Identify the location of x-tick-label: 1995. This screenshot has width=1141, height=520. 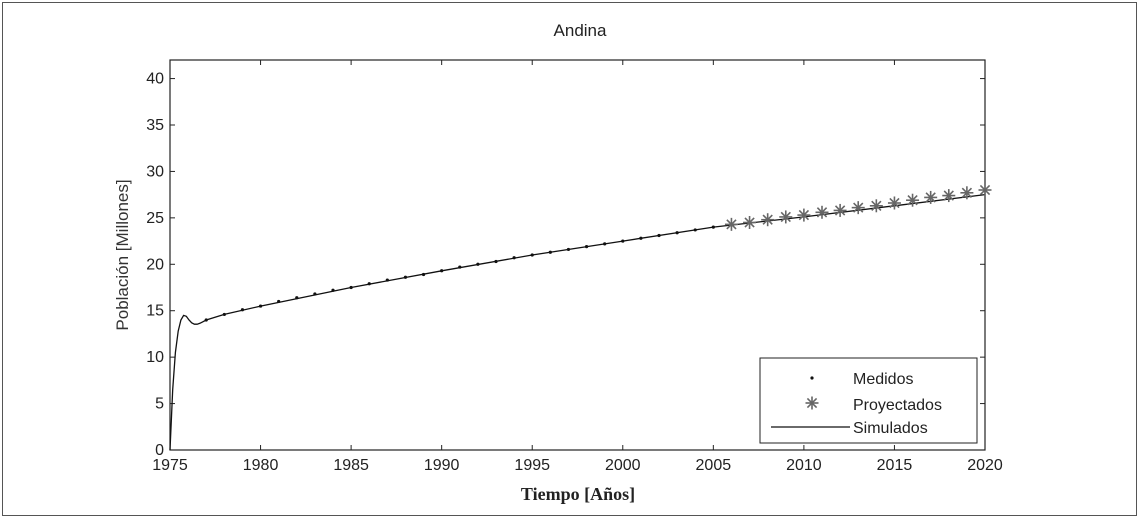
(532, 465).